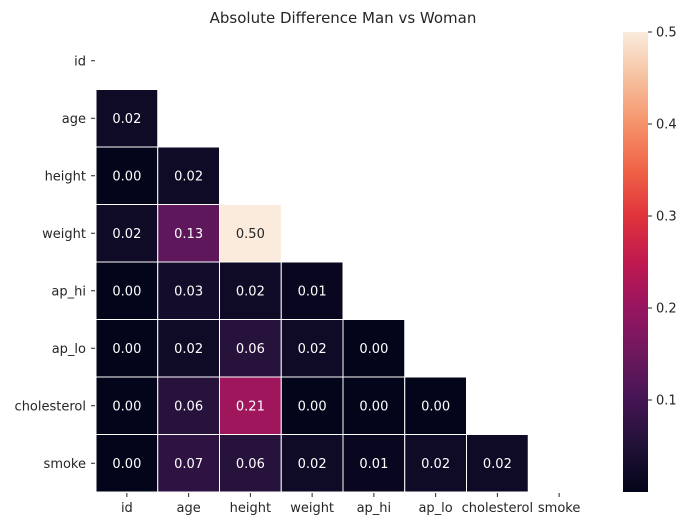  What do you see at coordinates (64, 234) in the screenshot?
I see `row-label-weight: weight` at bounding box center [64, 234].